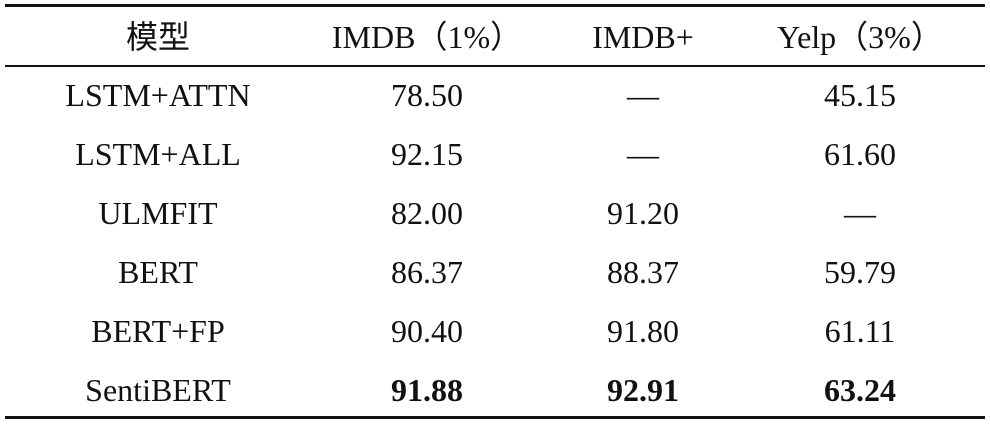 Image resolution: width=990 pixels, height=425 pixels. Describe the element at coordinates (860, 154) in the screenshot. I see `table-cell: 61.60` at that location.